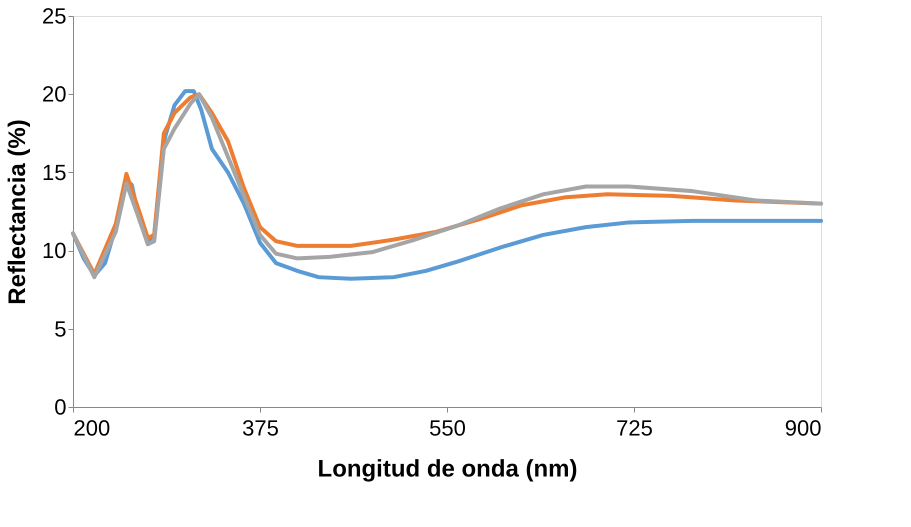  What do you see at coordinates (448, 469) in the screenshot?
I see `x-axis-title: Longitud de onda (nm)` at bounding box center [448, 469].